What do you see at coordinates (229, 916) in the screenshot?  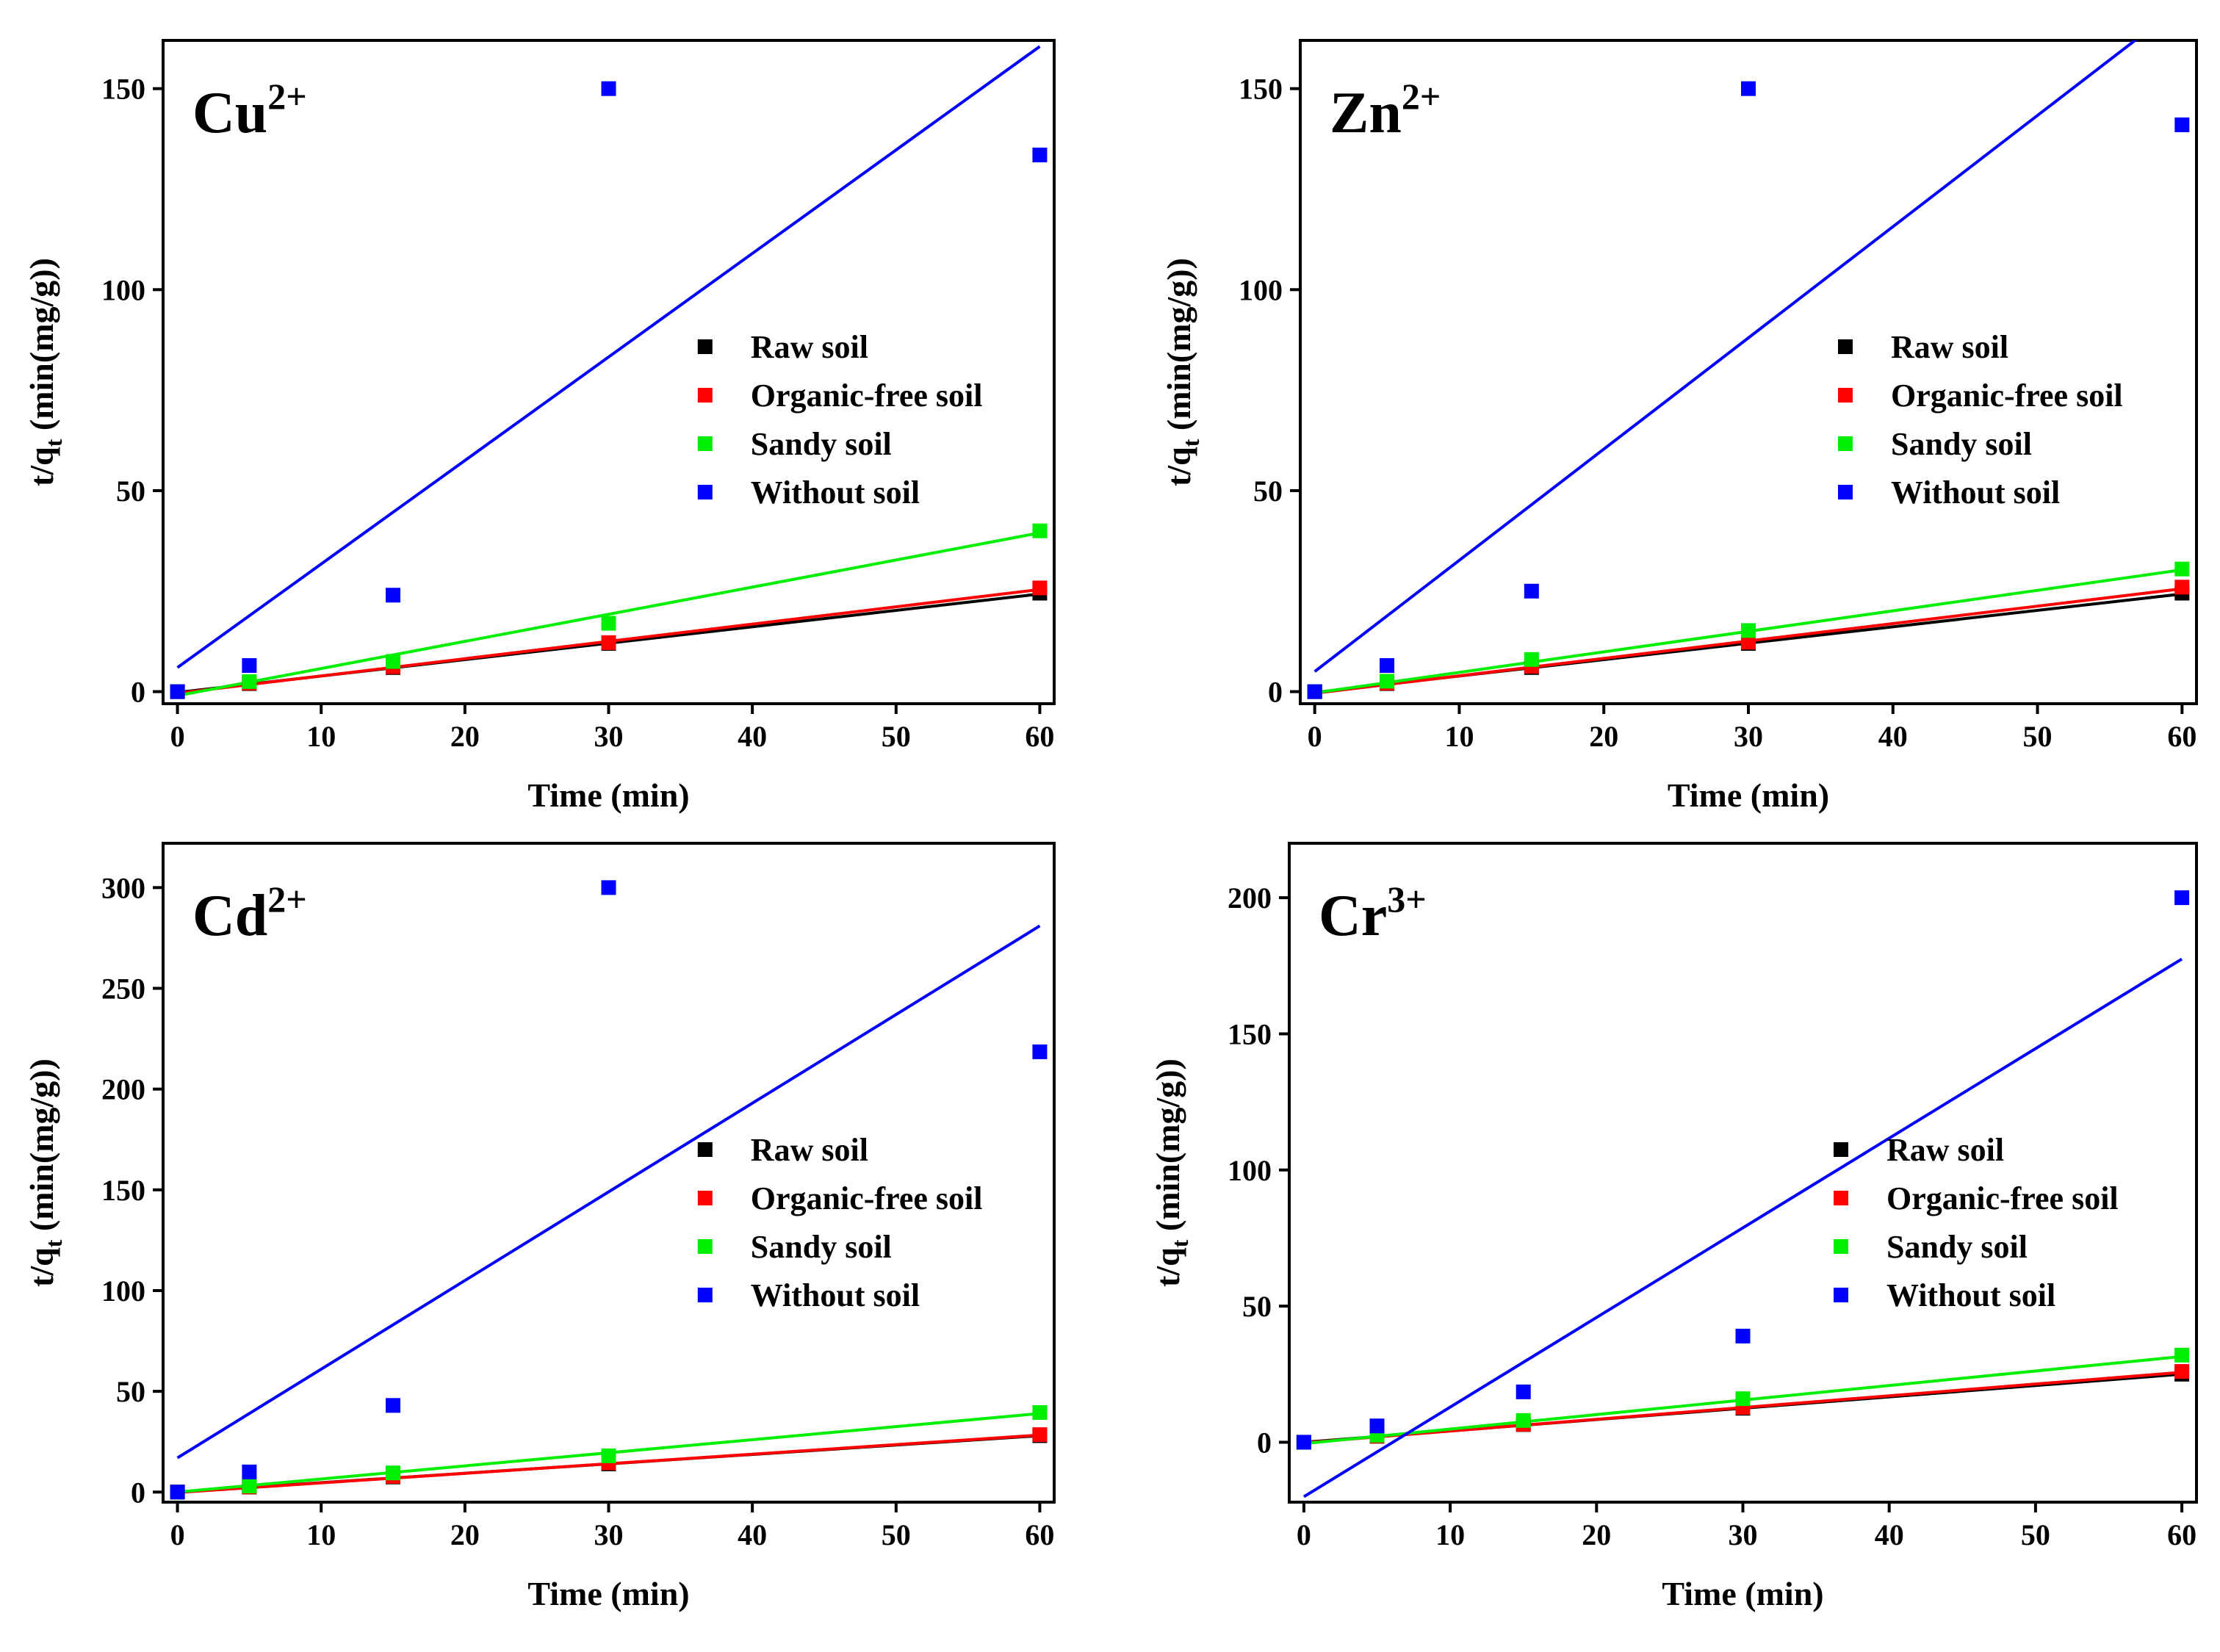 I see `panel-title-ion: Cd` at bounding box center [229, 916].